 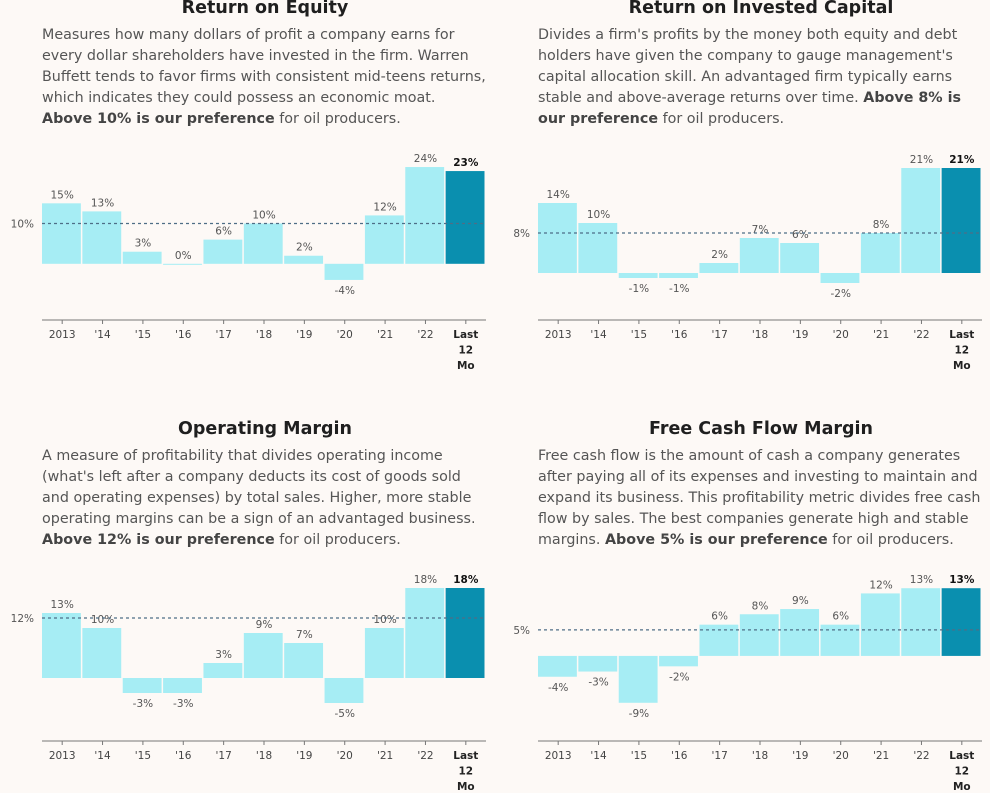 What do you see at coordinates (223, 655) in the screenshot?
I see `operating-margin-value-label: 3%` at bounding box center [223, 655].